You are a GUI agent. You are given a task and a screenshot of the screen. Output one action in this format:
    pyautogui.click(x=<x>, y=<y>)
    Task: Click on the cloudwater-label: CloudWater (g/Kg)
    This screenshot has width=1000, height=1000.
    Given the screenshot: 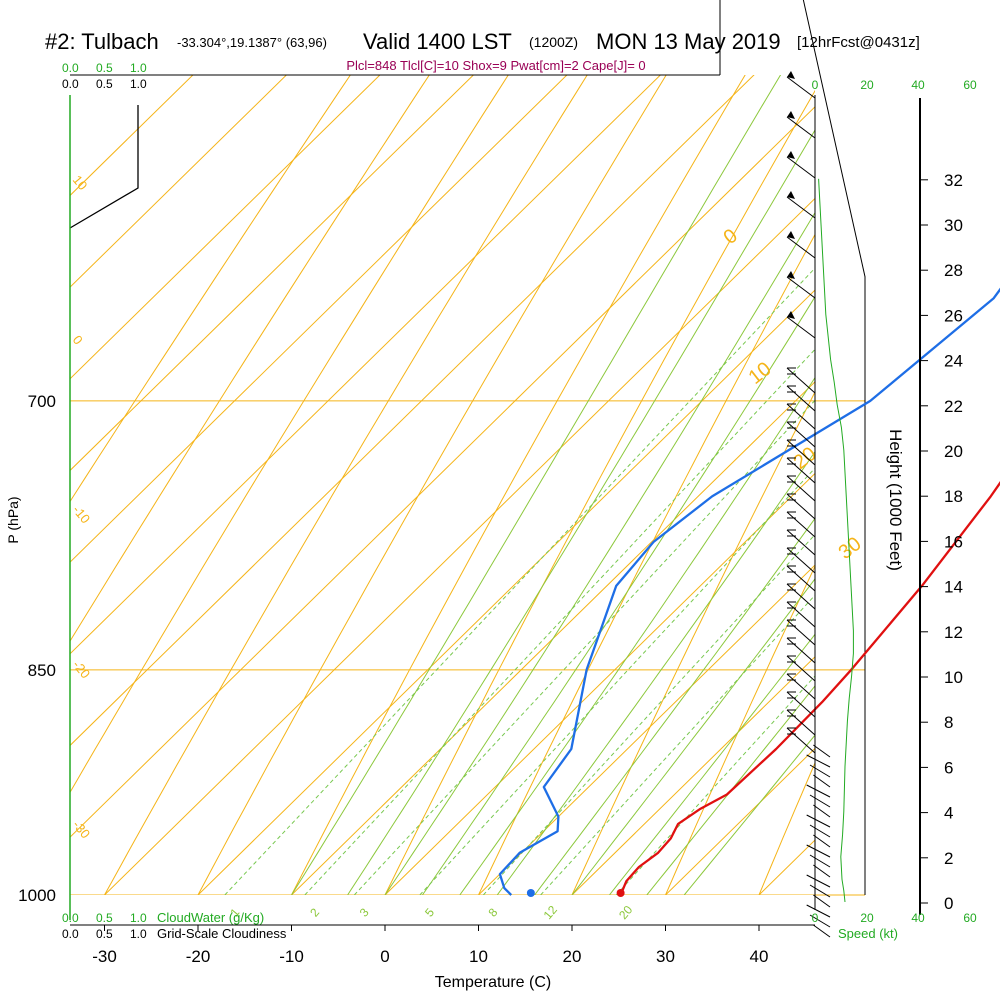 What is the action you would take?
    pyautogui.click(x=210, y=917)
    